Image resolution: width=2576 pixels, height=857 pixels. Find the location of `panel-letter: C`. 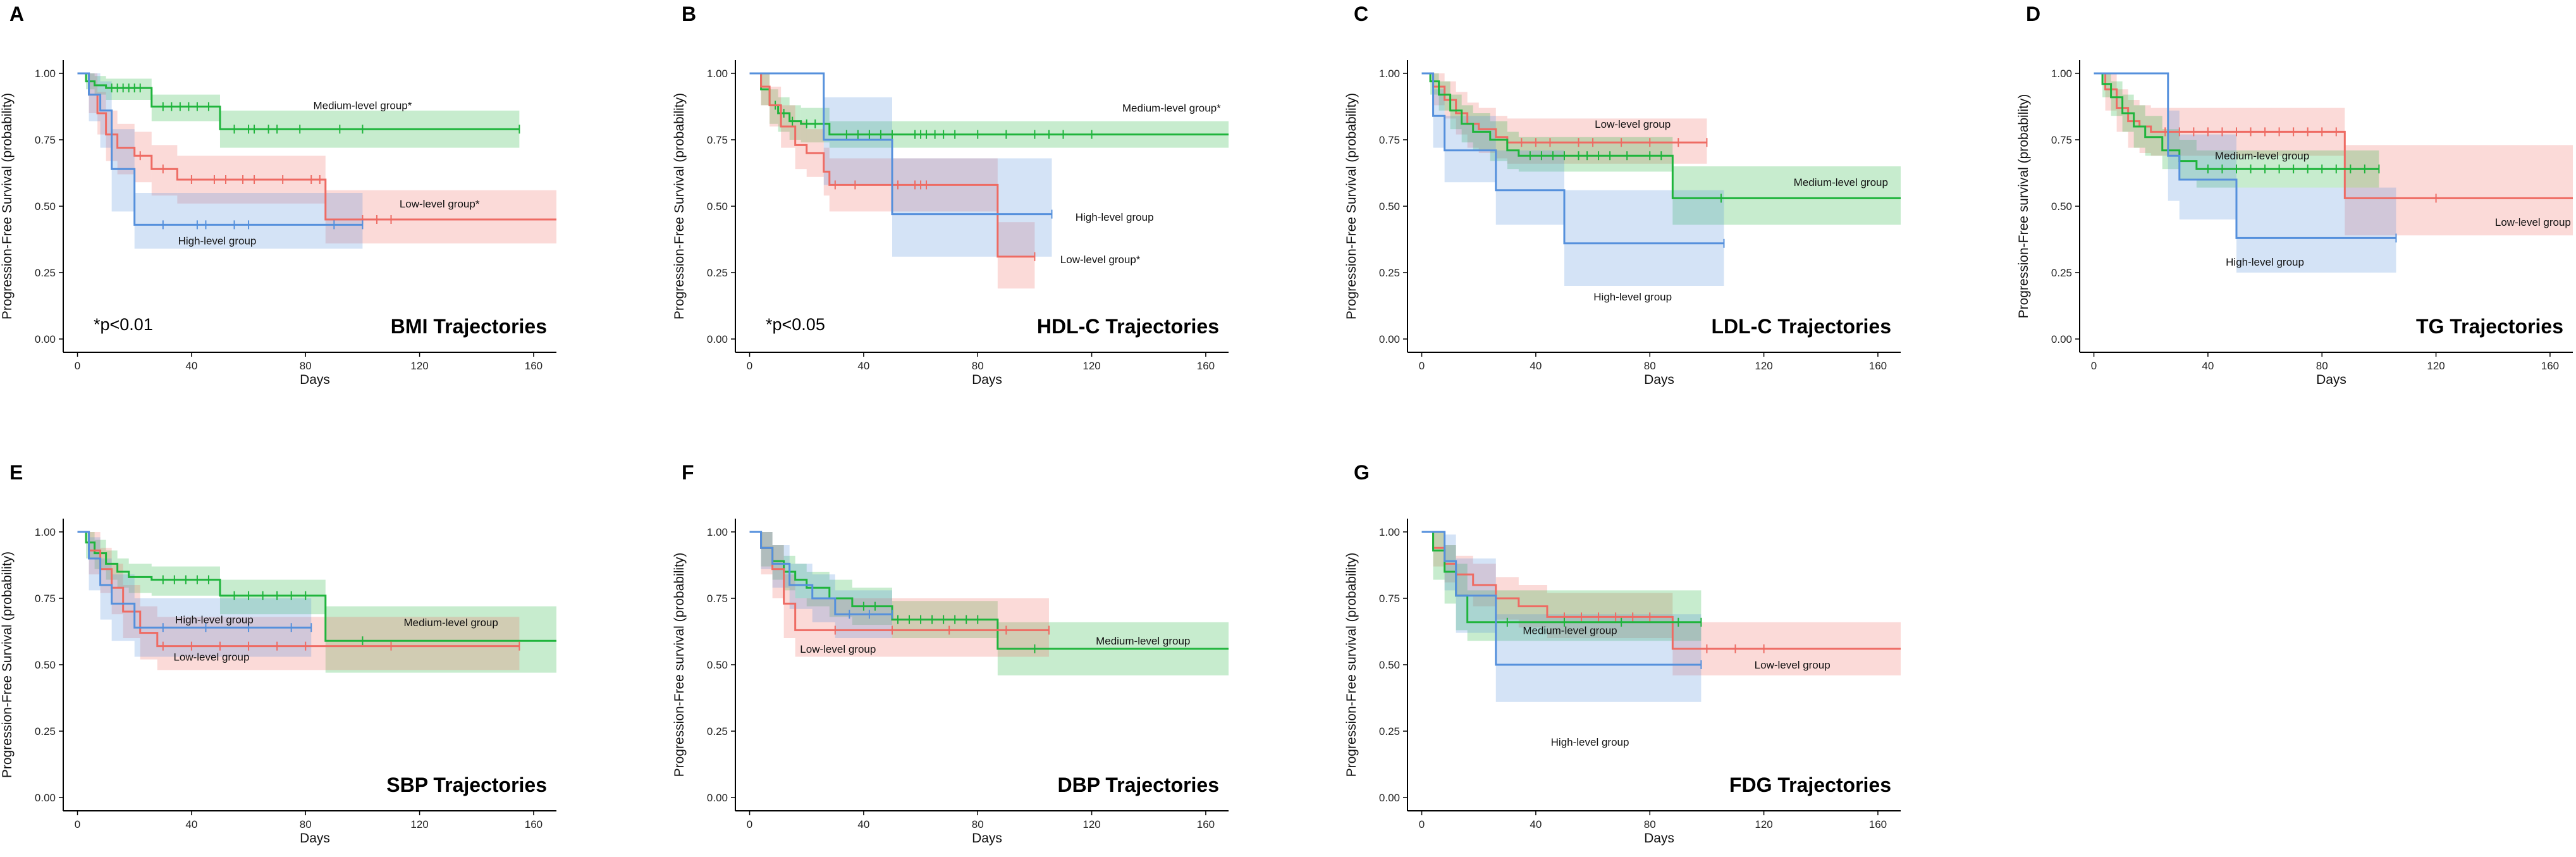

panel-letter: C is located at coordinates (1361, 14).